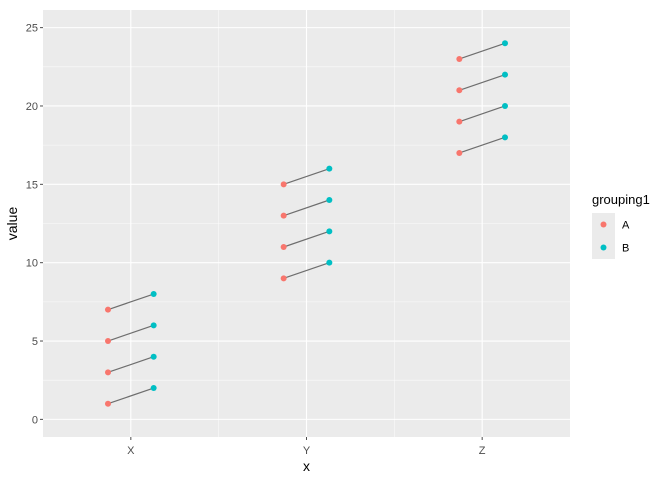  I want to click on legend-title: grouping1, so click(621, 199).